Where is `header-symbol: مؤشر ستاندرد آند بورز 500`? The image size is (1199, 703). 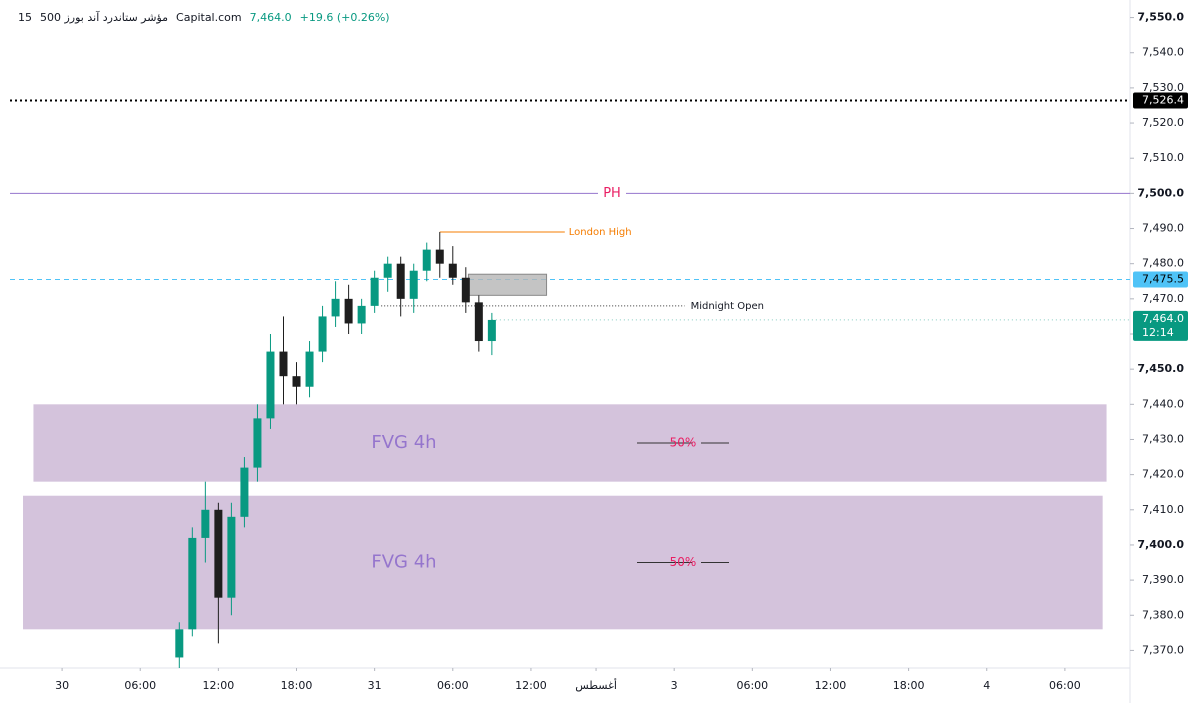 header-symbol: مؤشر ستاندرد آند بورز 500 is located at coordinates (104, 17).